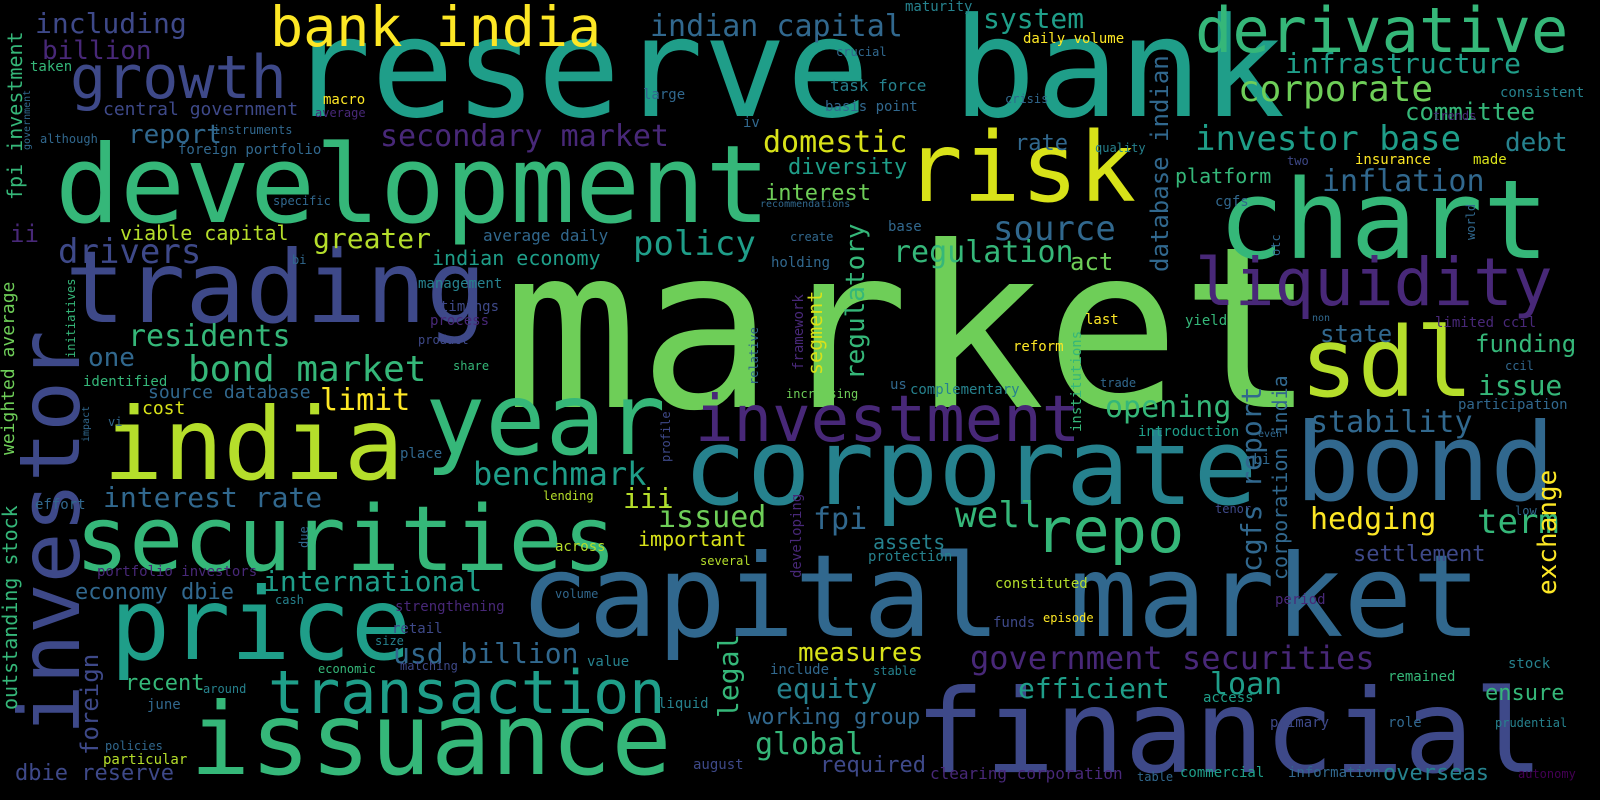  I want to click on word-holding: holding, so click(801, 263).